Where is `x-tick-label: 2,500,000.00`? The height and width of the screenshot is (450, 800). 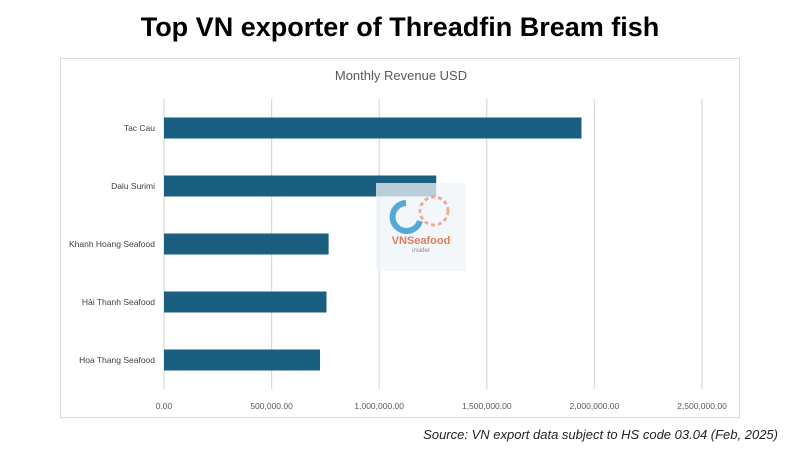
x-tick-label: 2,500,000.00 is located at coordinates (702, 406).